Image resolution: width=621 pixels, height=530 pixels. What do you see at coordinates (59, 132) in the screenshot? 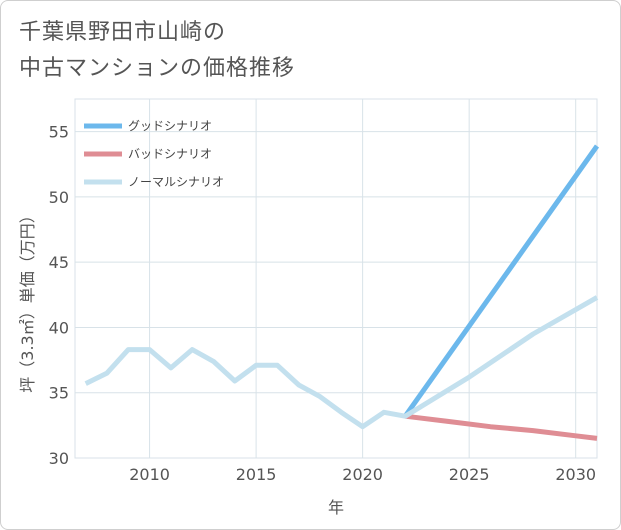
I see `y-tick-label-55: 55` at bounding box center [59, 132].